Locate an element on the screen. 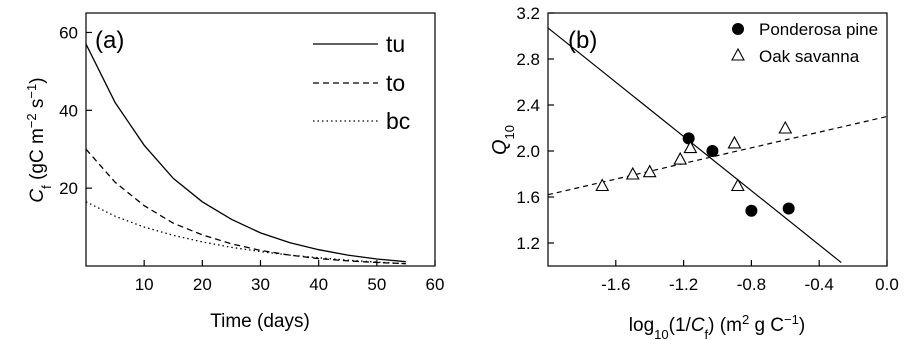 The height and width of the screenshot is (340, 907). panel-b-ytick-label-4: 2.8 is located at coordinates (528, 59).